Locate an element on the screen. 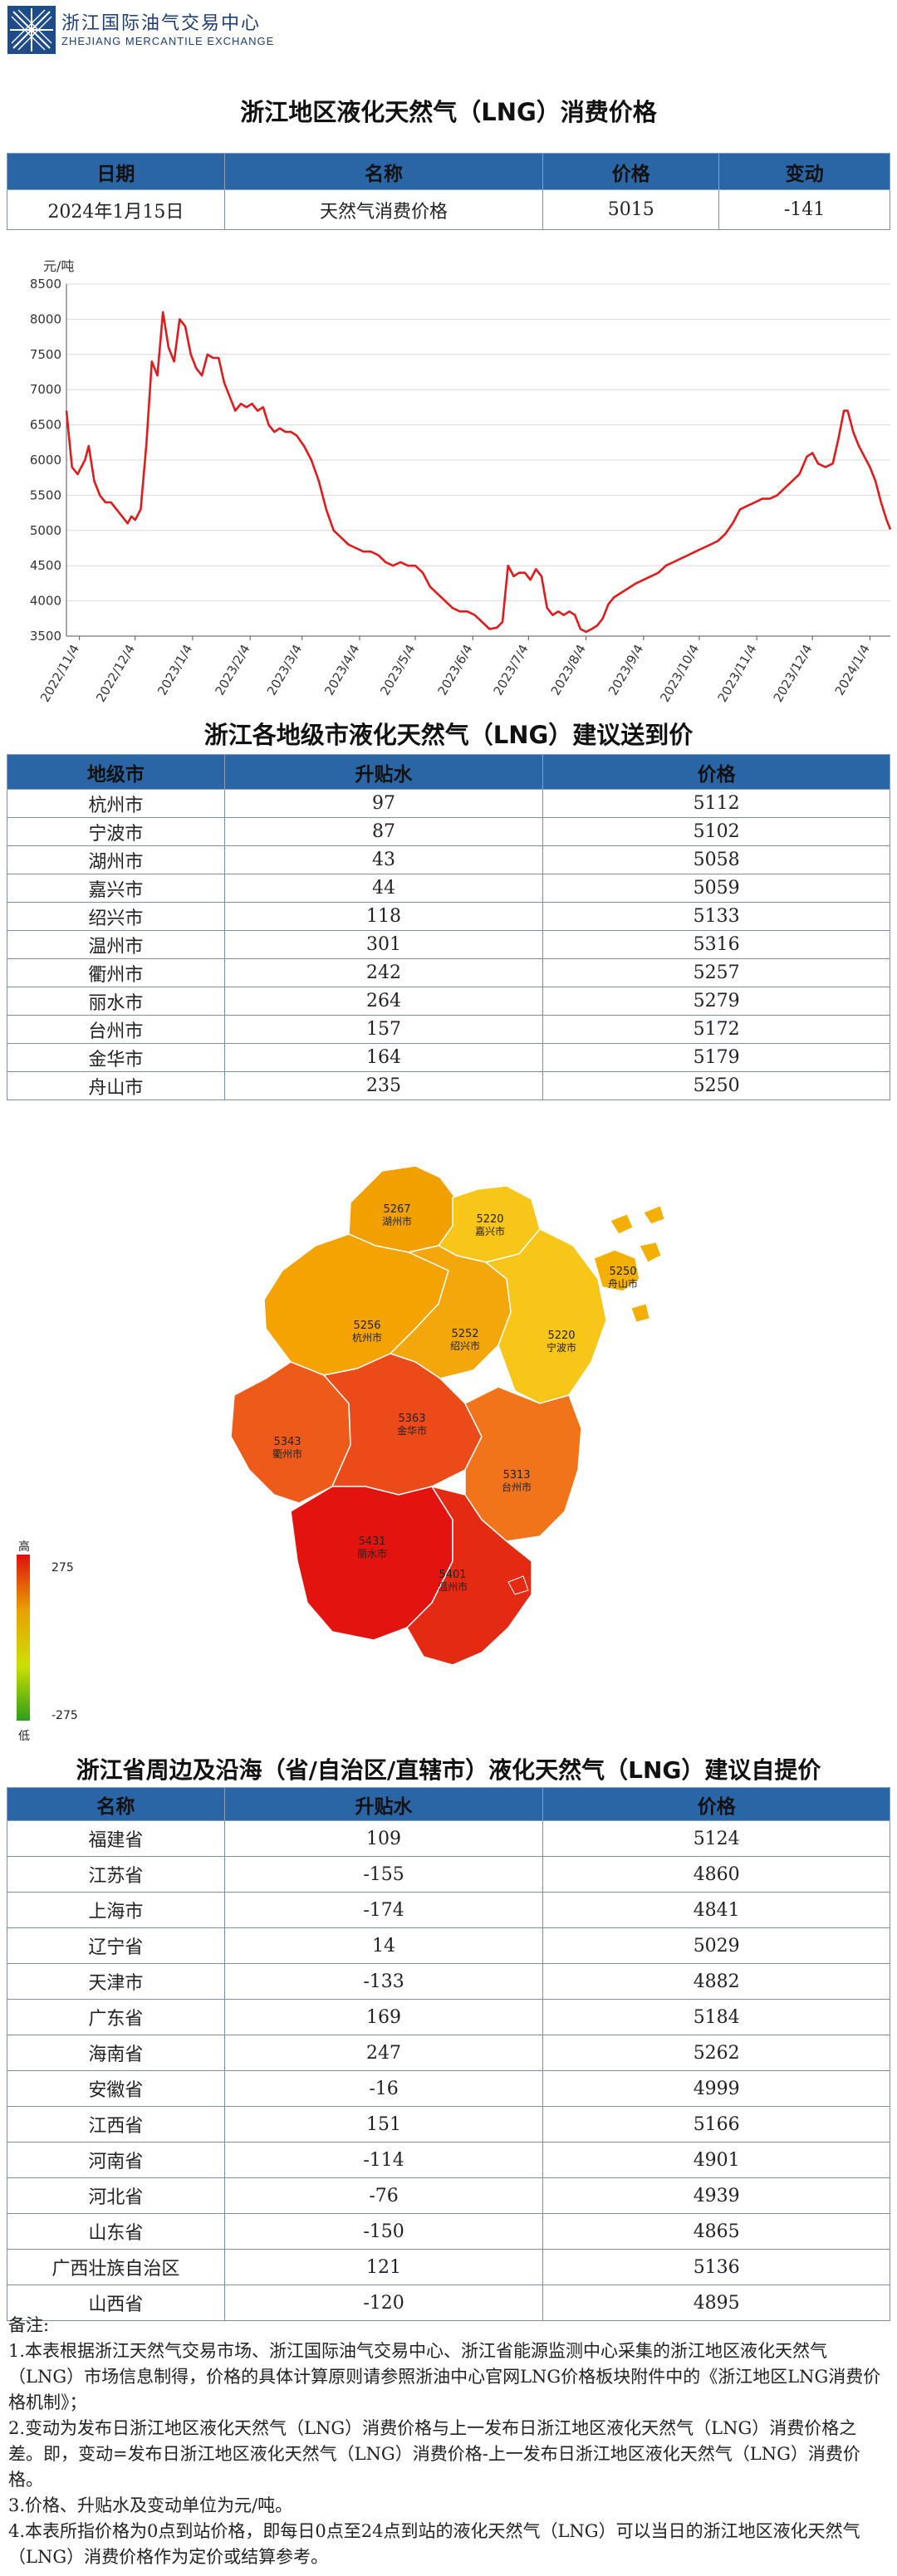  row-name: 河北省 is located at coordinates (116, 2195).